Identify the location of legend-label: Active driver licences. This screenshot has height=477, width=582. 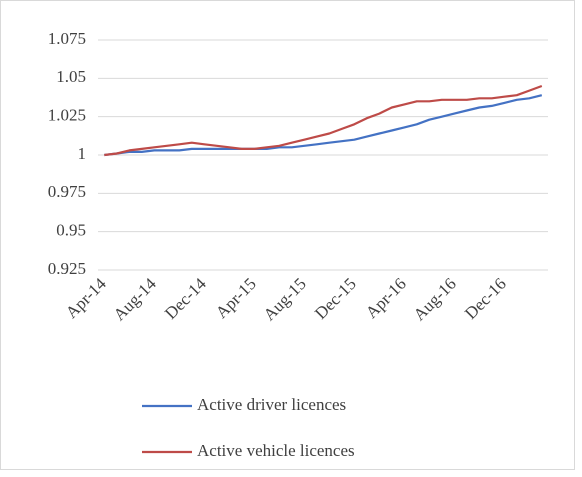
(271, 404).